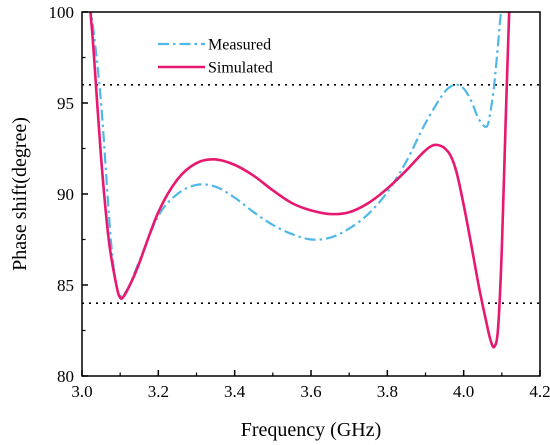 The image size is (550, 445). Describe the element at coordinates (65, 103) in the screenshot. I see `y-tick-label: 95` at that location.